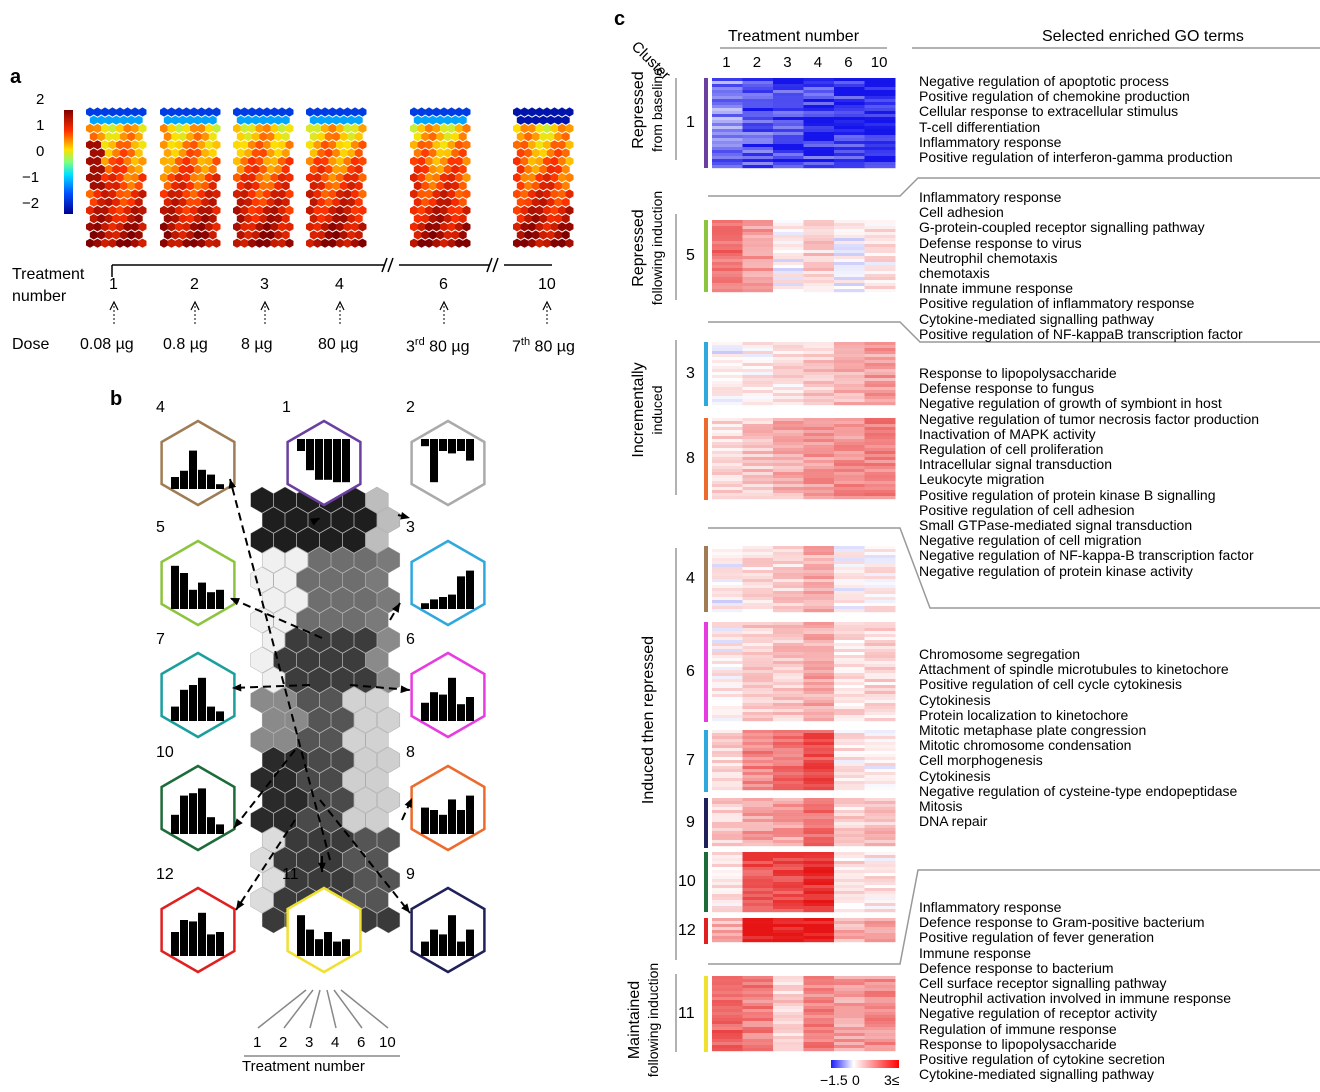  Describe the element at coordinates (290, 874) in the screenshot. I see `cluster-number: 11` at that location.